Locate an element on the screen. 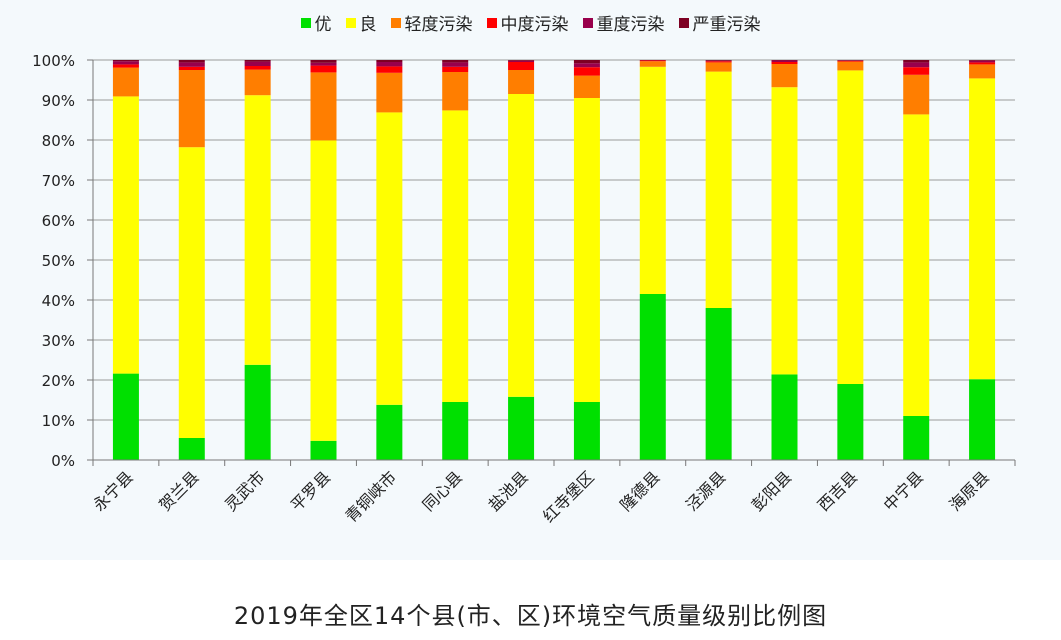  legend-item: 中度污染 is located at coordinates (527, 22).